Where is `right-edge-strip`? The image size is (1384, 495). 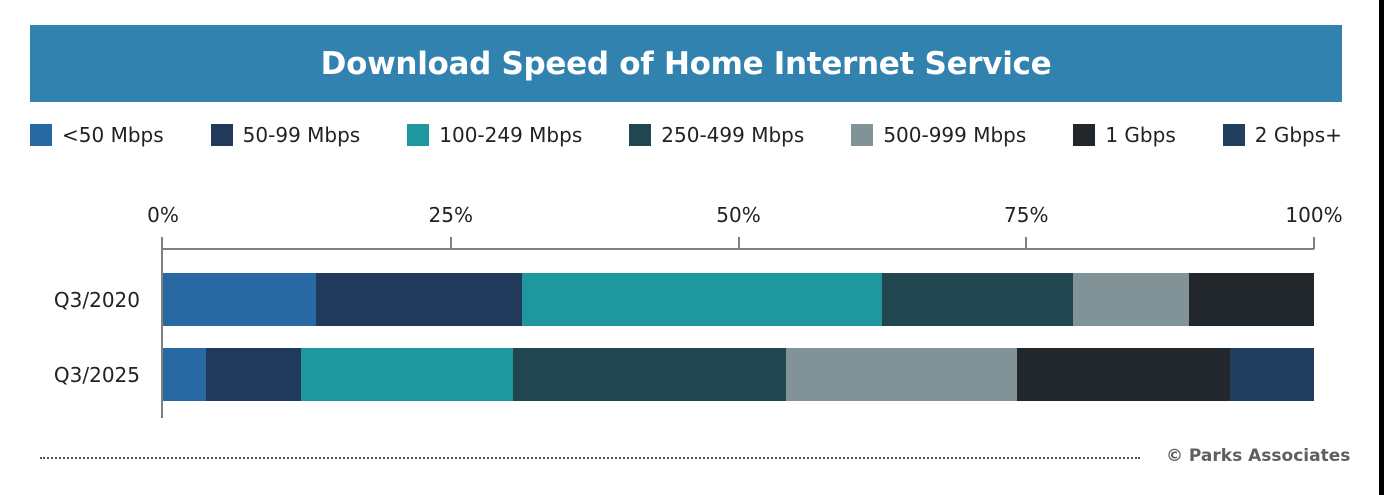
right-edge-strip is located at coordinates (1381, 247).